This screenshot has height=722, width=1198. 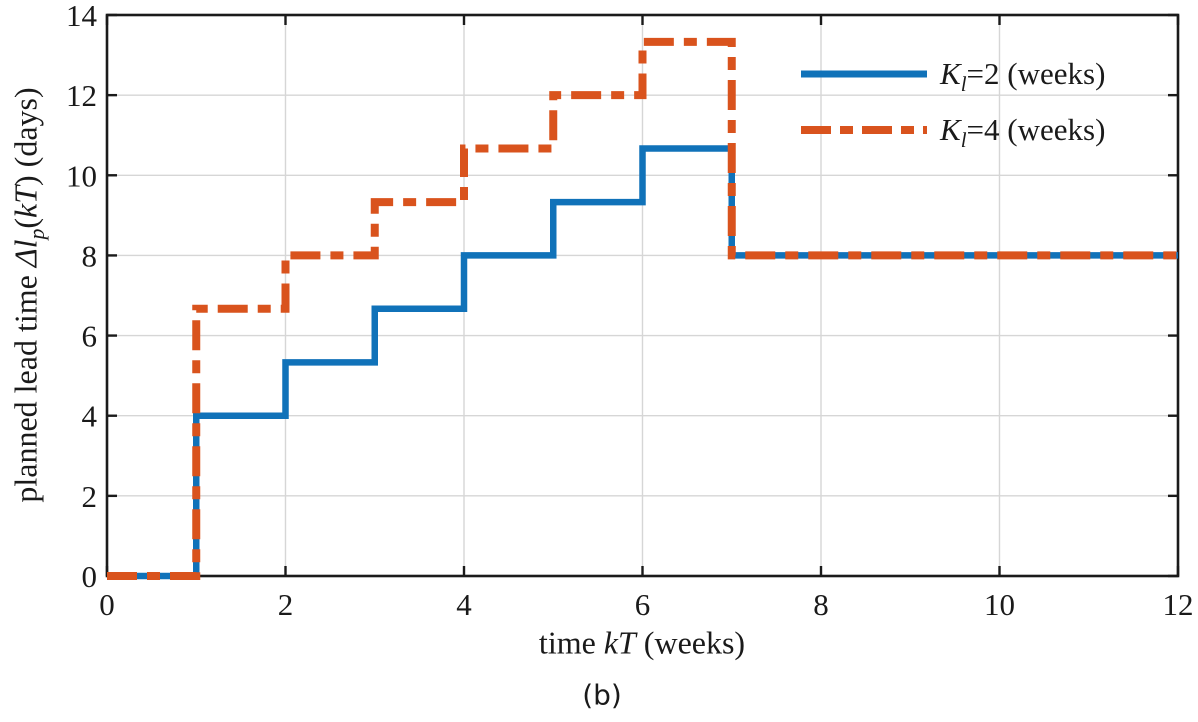 What do you see at coordinates (1036, 129) in the screenshot?
I see `legend-kl4-value: =4 (weeks)` at bounding box center [1036, 129].